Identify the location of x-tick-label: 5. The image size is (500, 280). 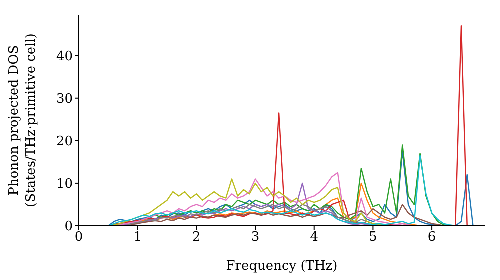
(373, 238).